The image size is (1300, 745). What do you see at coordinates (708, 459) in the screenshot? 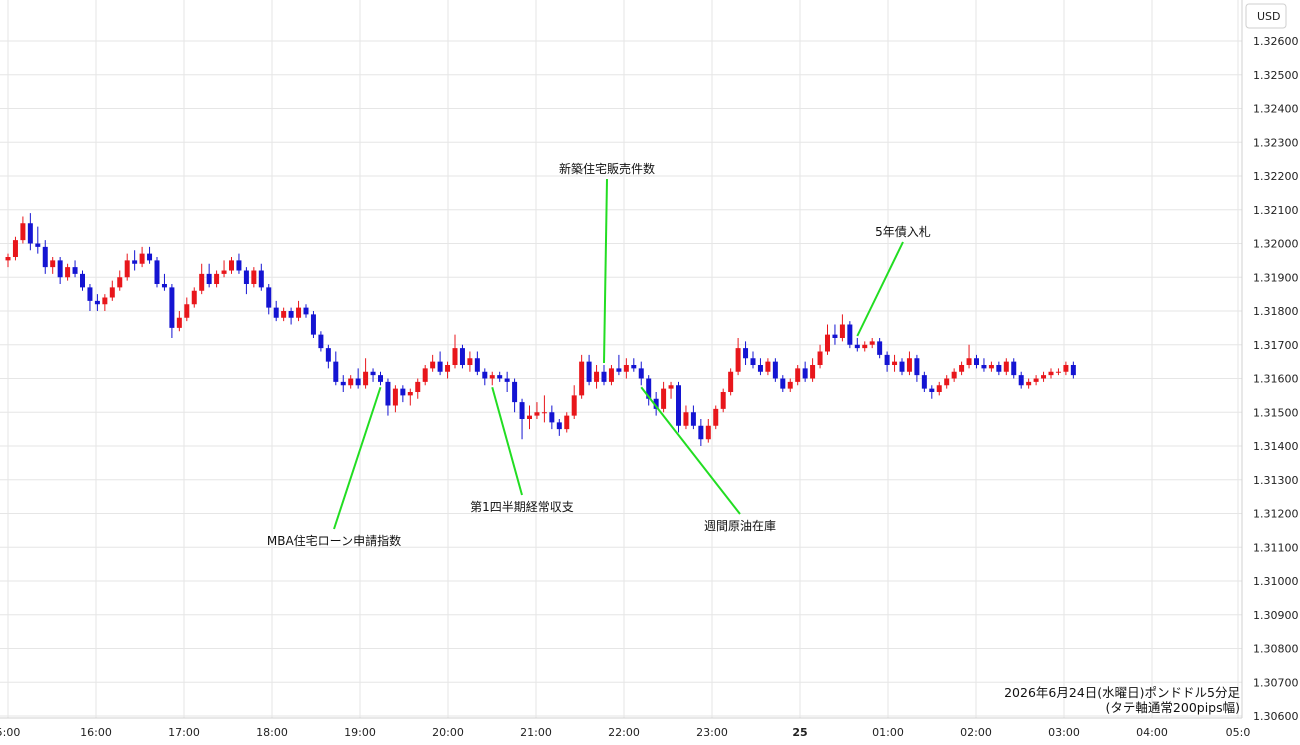
I see `event-annotation: 週間原油在庫` at bounding box center [708, 459].